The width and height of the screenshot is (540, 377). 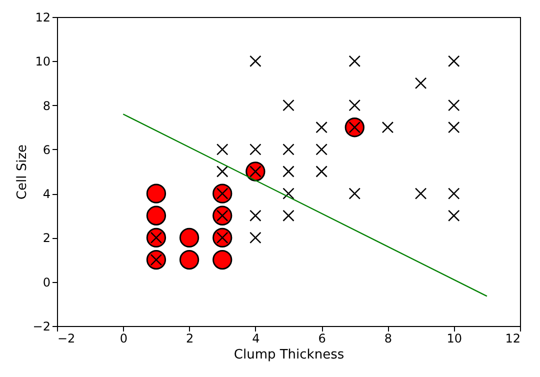 What do you see at coordinates (67, 339) in the screenshot?
I see `x-tick-label: −2` at bounding box center [67, 339].